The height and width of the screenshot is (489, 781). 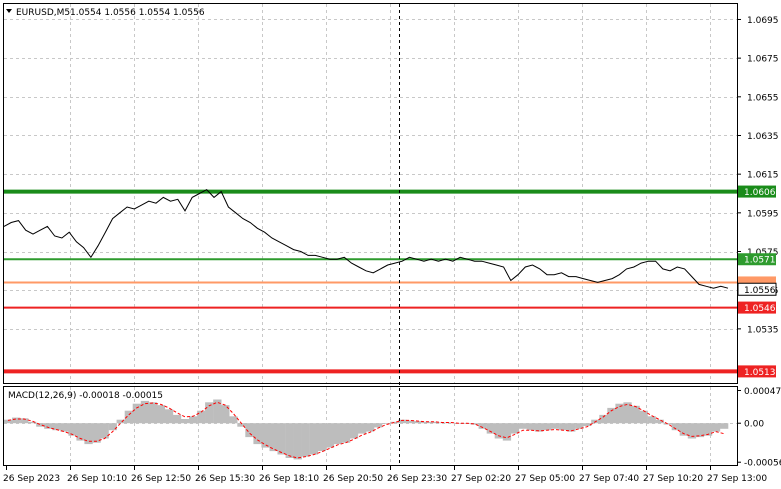 I want to click on y-tick-label: 1.0695, so click(x=763, y=21).